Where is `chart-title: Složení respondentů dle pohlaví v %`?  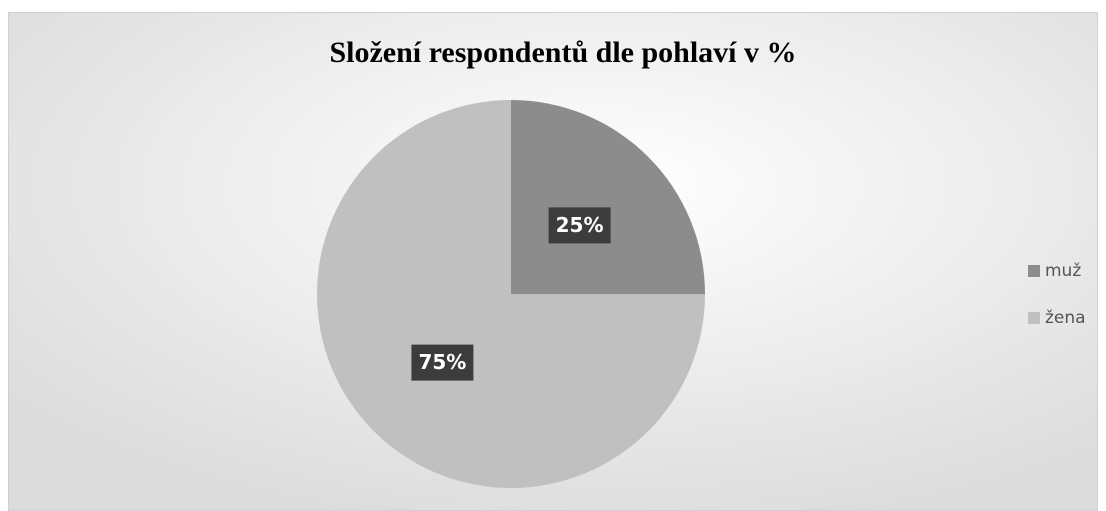
chart-title: Složení respondentů dle pohlaví v % is located at coordinates (562, 52).